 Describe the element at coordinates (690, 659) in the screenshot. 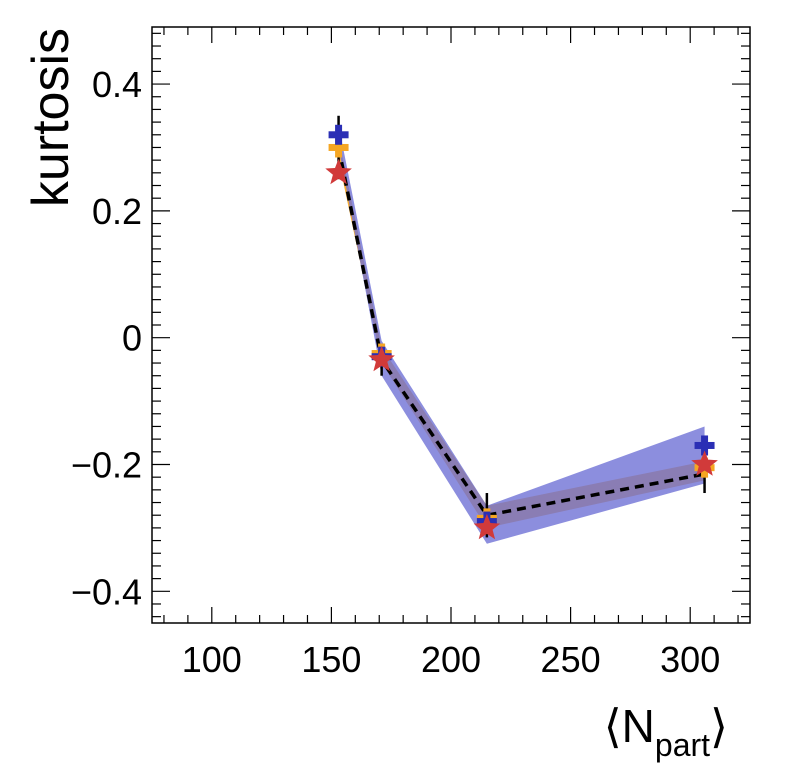

I see `x-tick-label: 300` at that location.